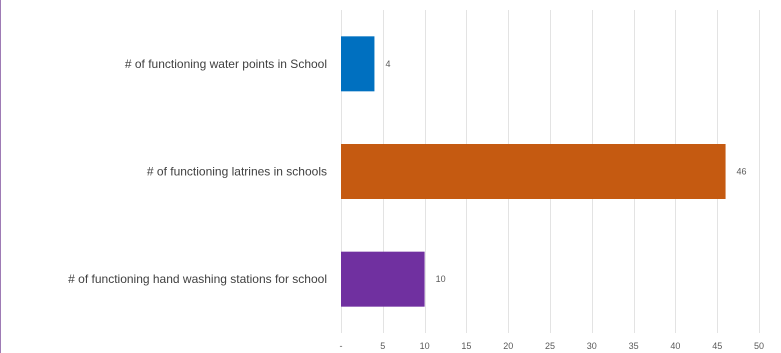 This screenshot has height=353, width=781. I want to click on data-label: 10, so click(441, 279).